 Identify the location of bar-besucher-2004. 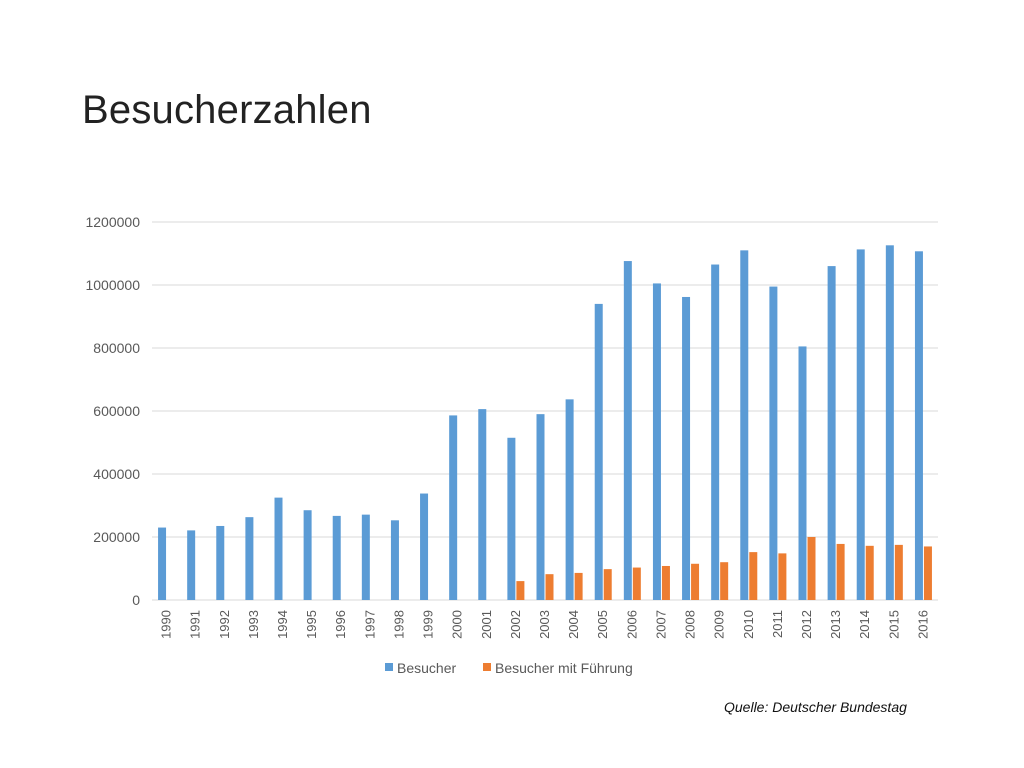
(569, 499).